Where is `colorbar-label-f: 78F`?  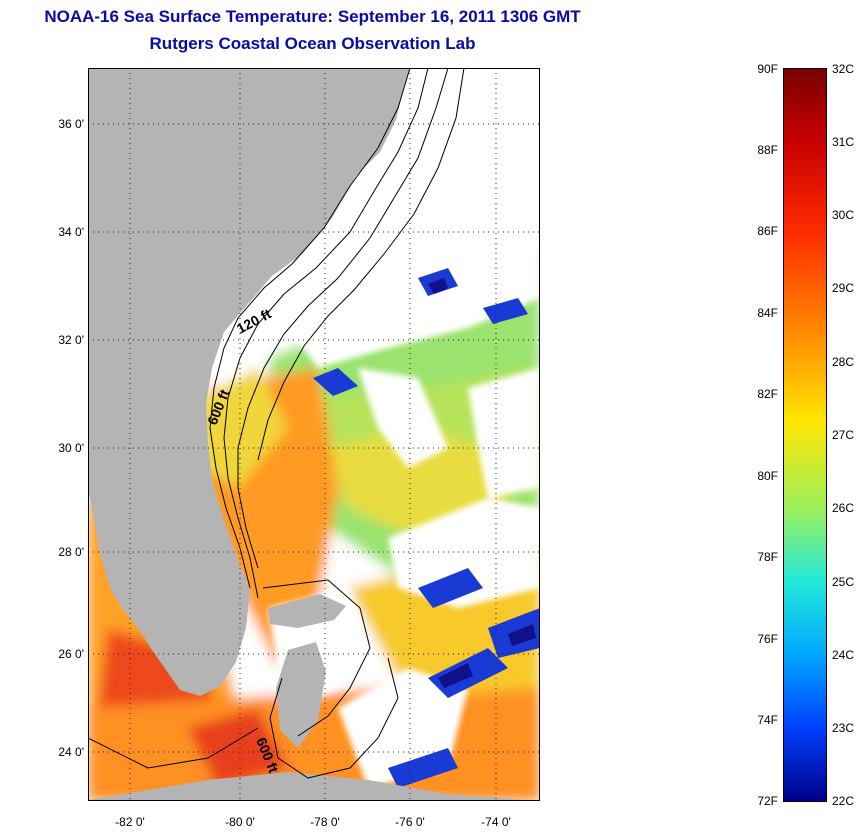 colorbar-label-f: 78F is located at coordinates (767, 557).